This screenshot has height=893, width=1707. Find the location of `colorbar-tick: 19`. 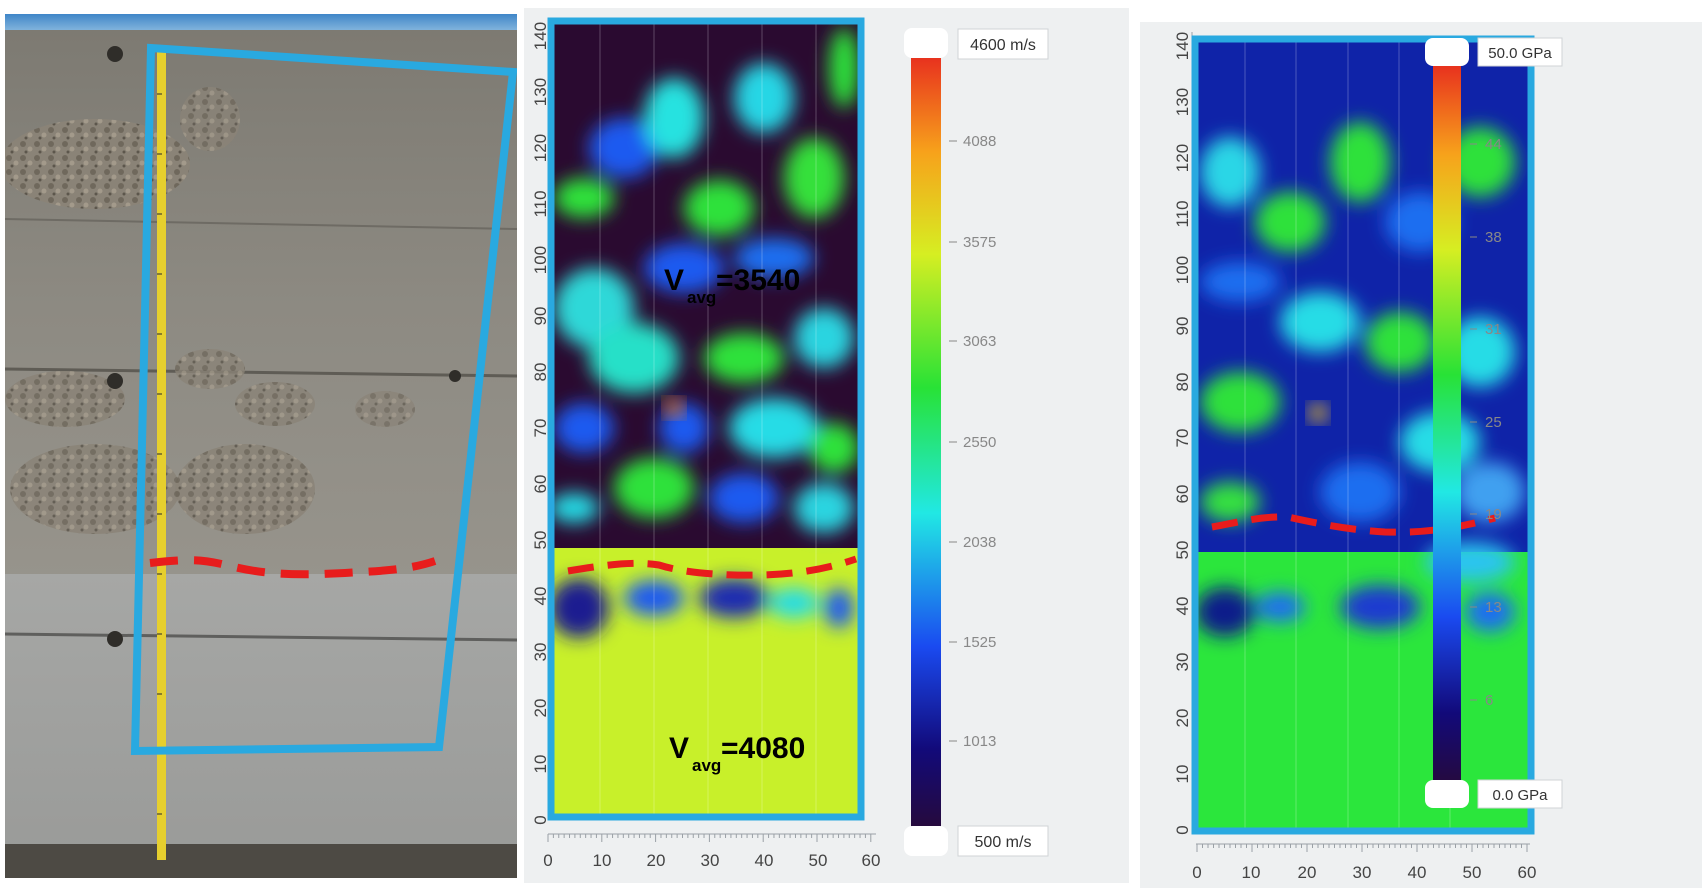

colorbar-tick: 19 is located at coordinates (1493, 514).